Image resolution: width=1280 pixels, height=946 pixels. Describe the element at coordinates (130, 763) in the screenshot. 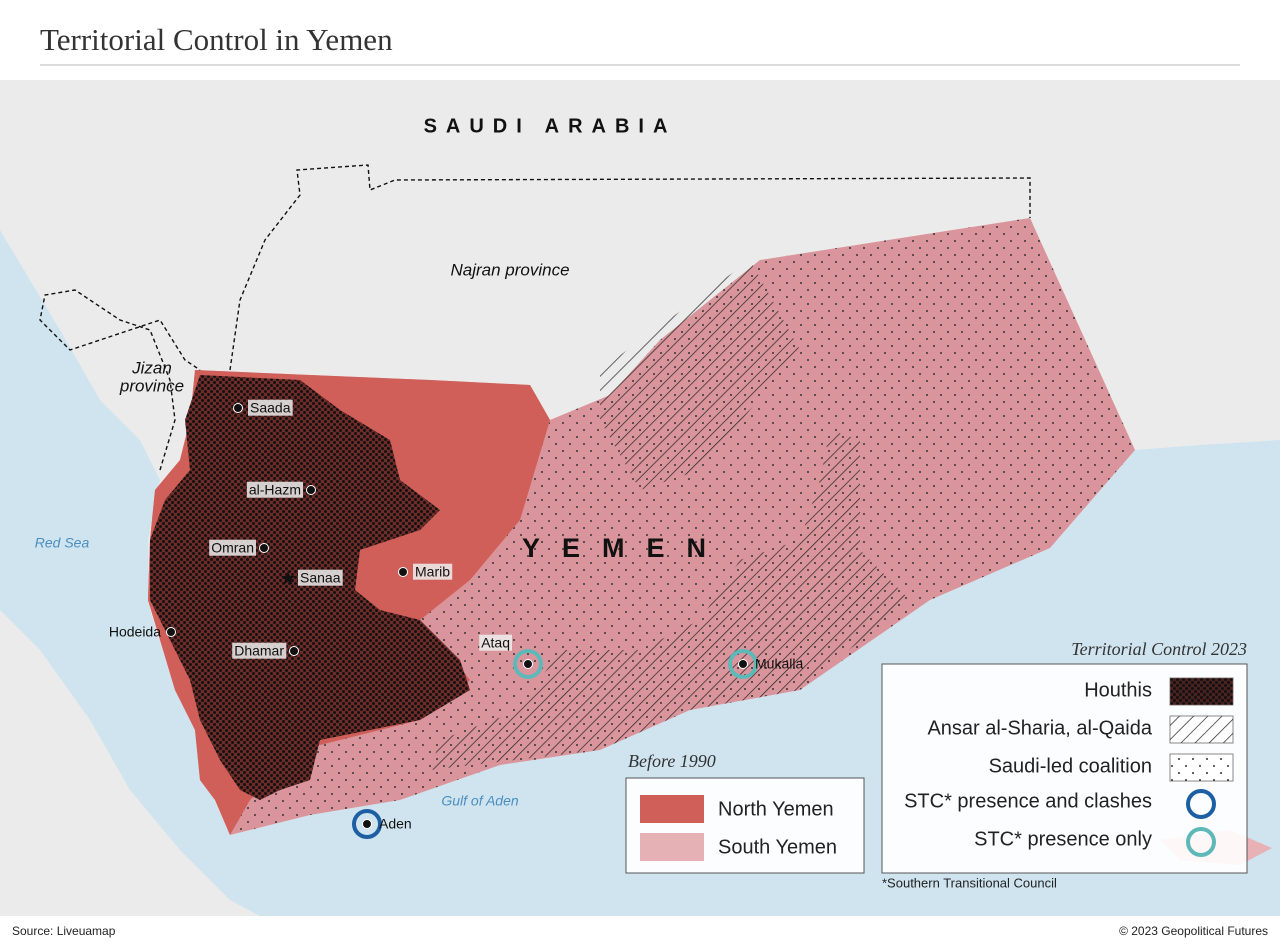

I see `land-africa` at that location.